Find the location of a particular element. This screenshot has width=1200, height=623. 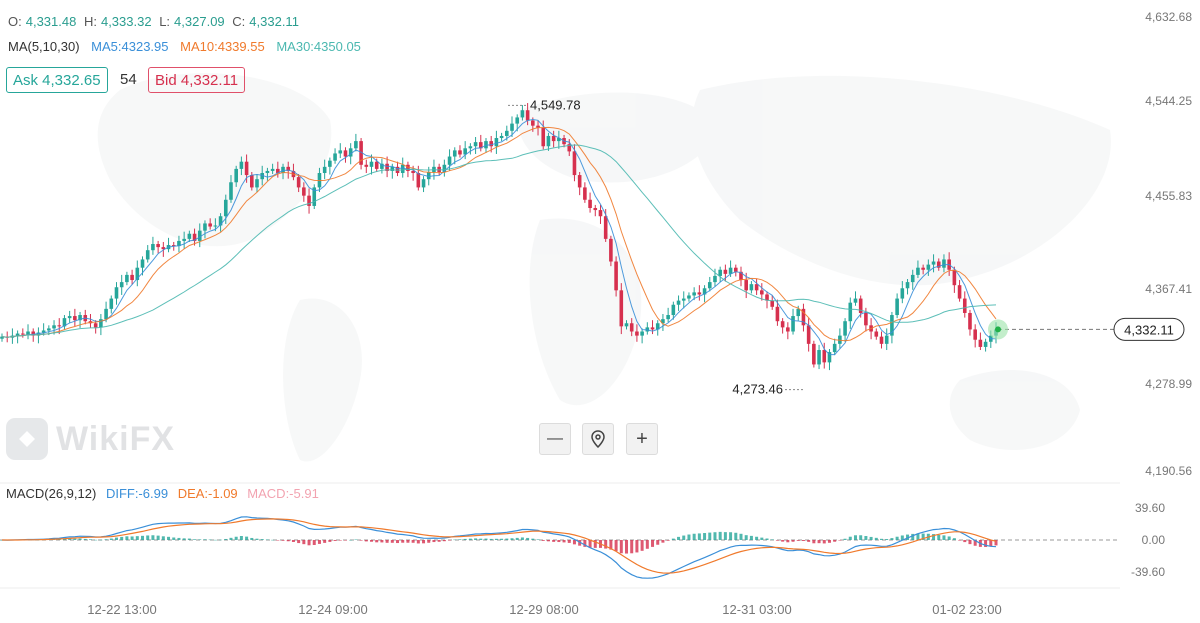

bid-price-button: Bid 4,332.11 is located at coordinates (197, 80).